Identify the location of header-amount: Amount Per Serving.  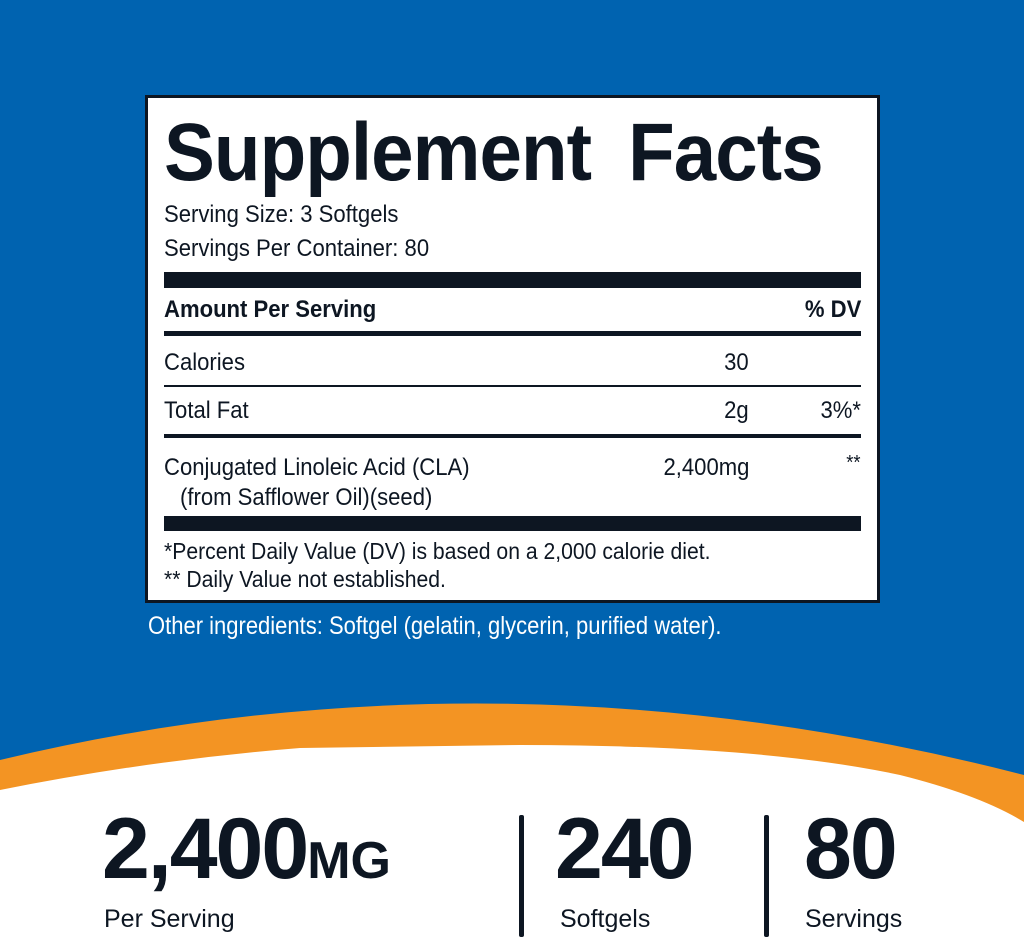
(270, 309).